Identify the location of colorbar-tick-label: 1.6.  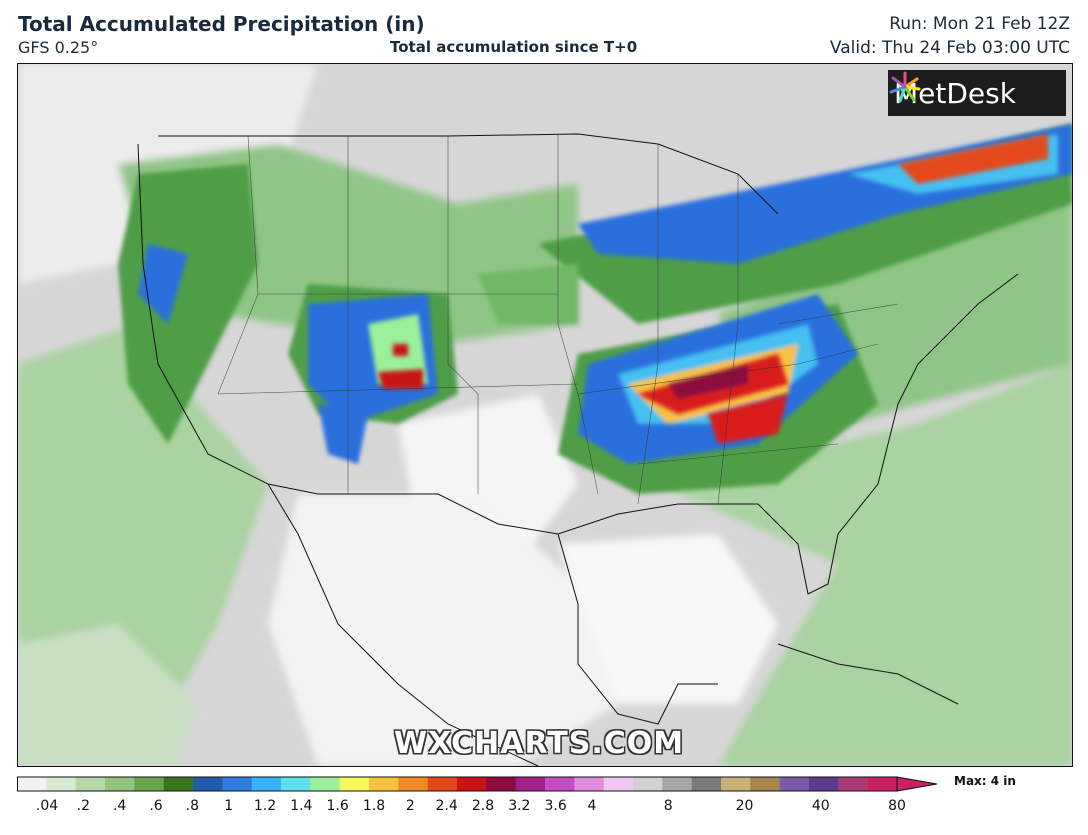
(337, 806).